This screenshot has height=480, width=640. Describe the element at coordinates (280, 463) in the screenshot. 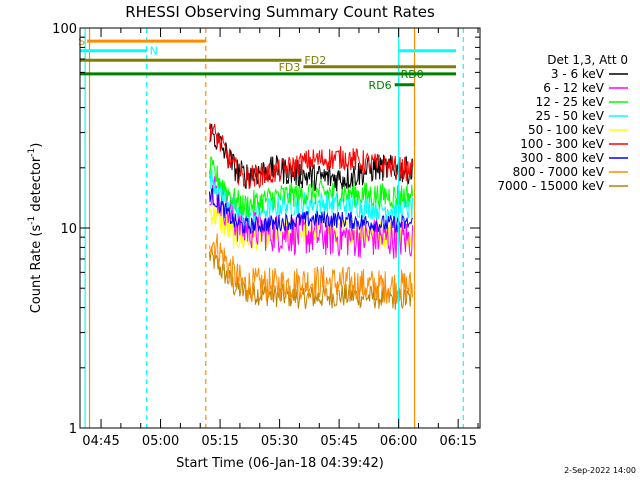

I see `x-axis-label: Start Time (06-Jan-18 04:39:42)` at that location.